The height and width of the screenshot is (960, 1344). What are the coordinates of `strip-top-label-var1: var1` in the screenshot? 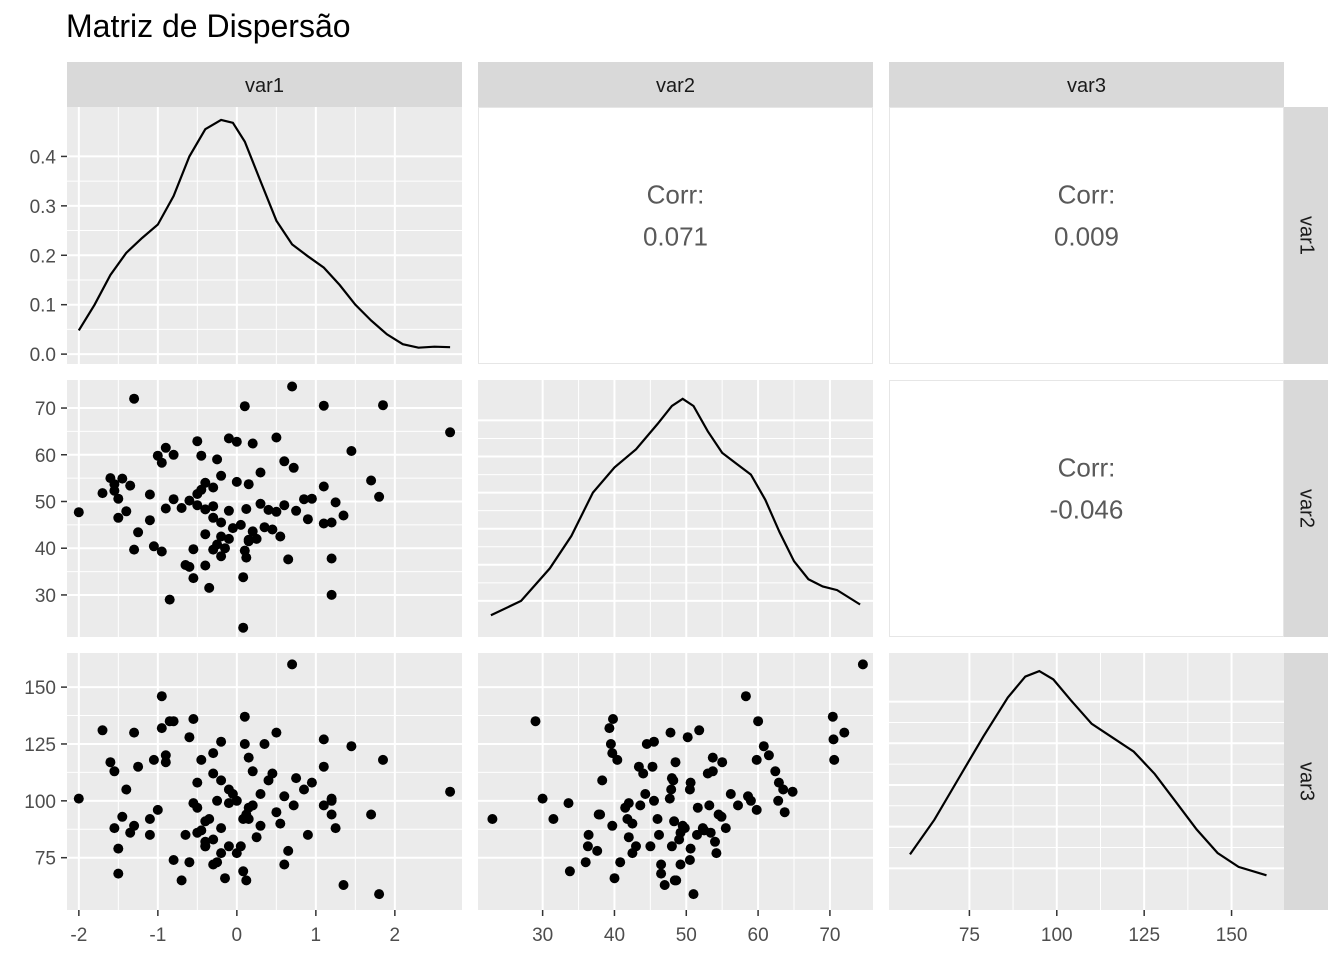 It's located at (264, 86).